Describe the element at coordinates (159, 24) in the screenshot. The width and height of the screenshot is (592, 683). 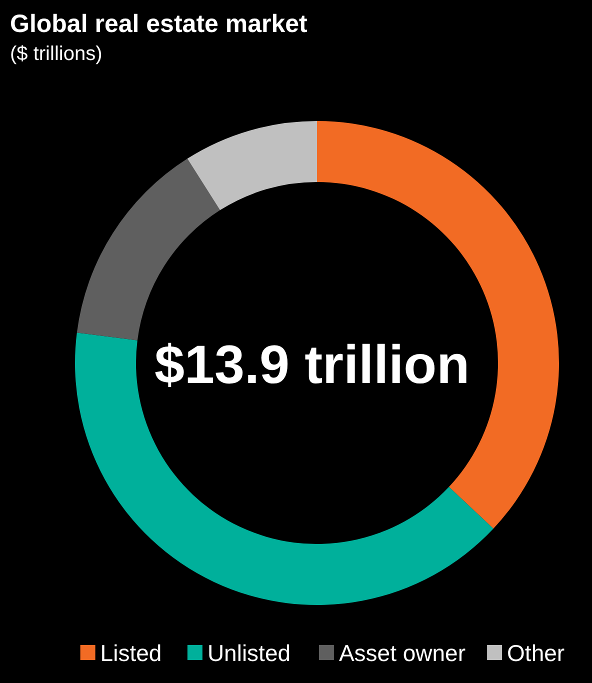
I see `chart-title: Global real estate market` at that location.